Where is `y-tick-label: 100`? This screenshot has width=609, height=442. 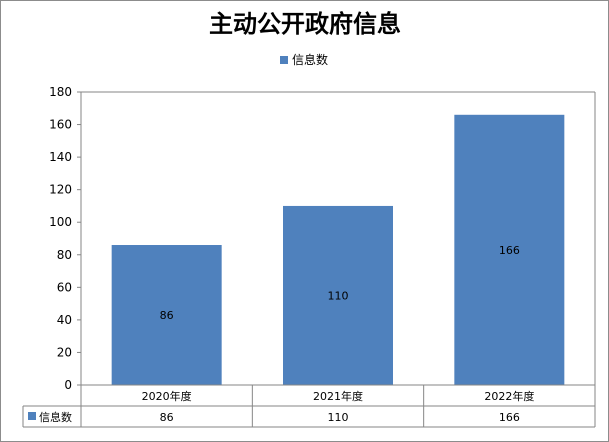
y-tick-label: 100 is located at coordinates (60, 222).